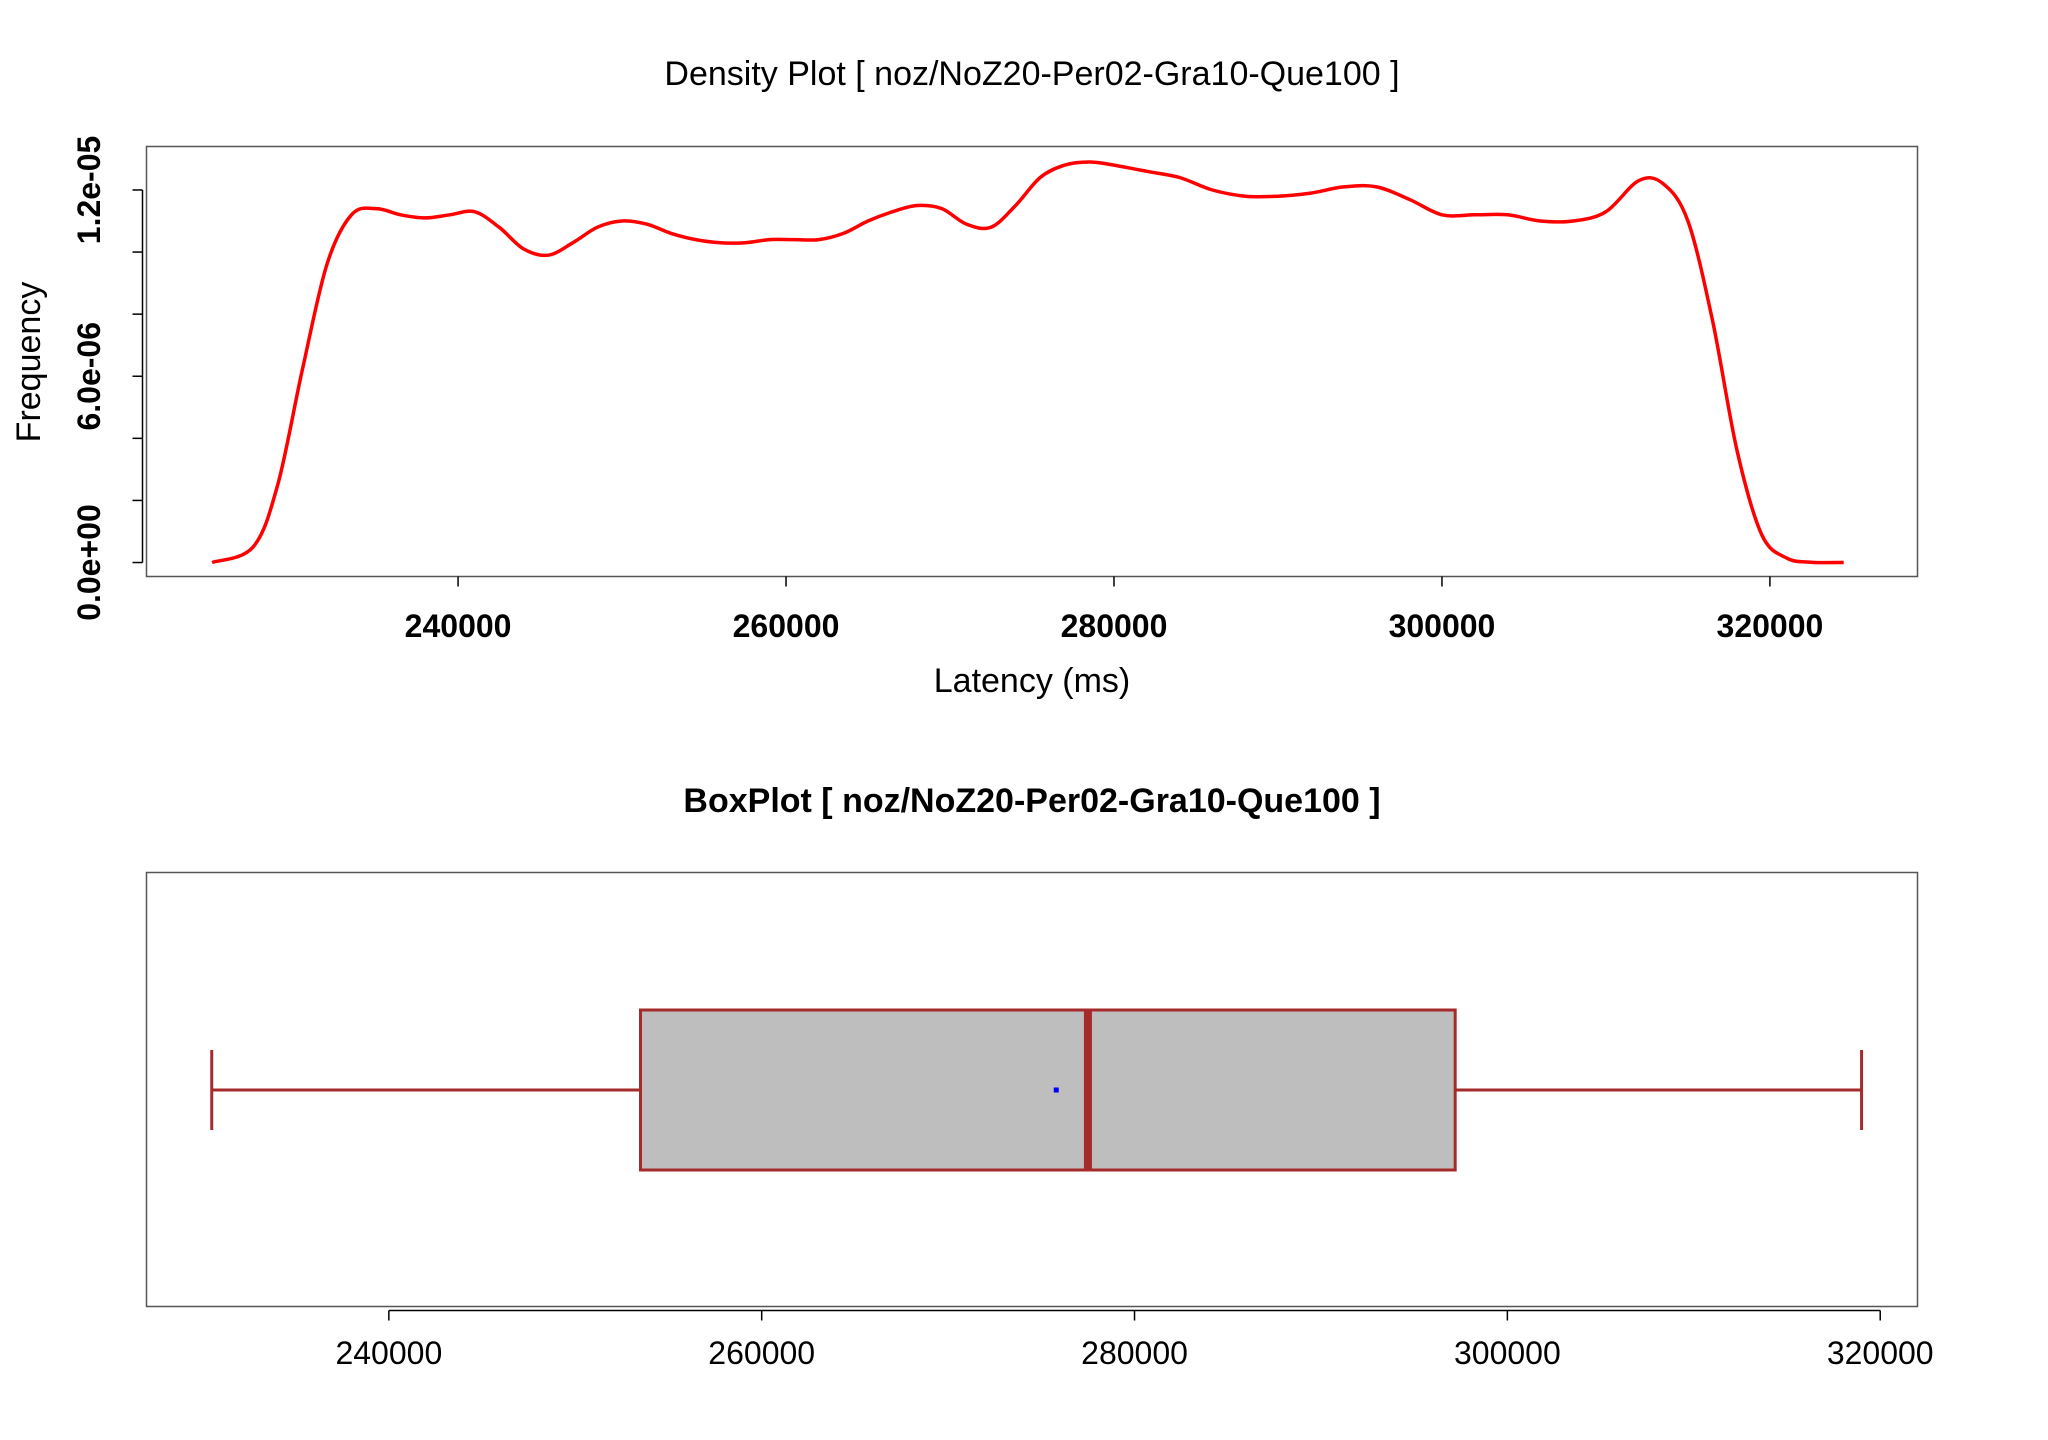 The width and height of the screenshot is (2048, 1440). Describe the element at coordinates (89, 190) in the screenshot. I see `density-y-tick-label: 1.2e-05` at that location.